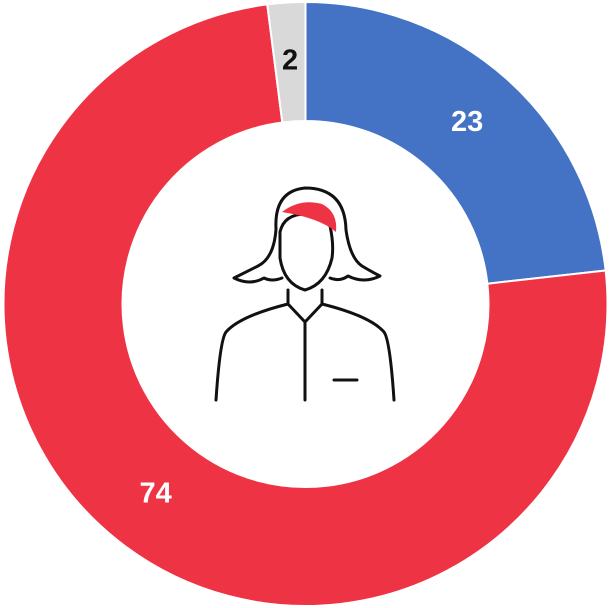 This screenshot has height=608, width=611. Describe the element at coordinates (467, 122) in the screenshot. I see `data-label: 23` at that location.